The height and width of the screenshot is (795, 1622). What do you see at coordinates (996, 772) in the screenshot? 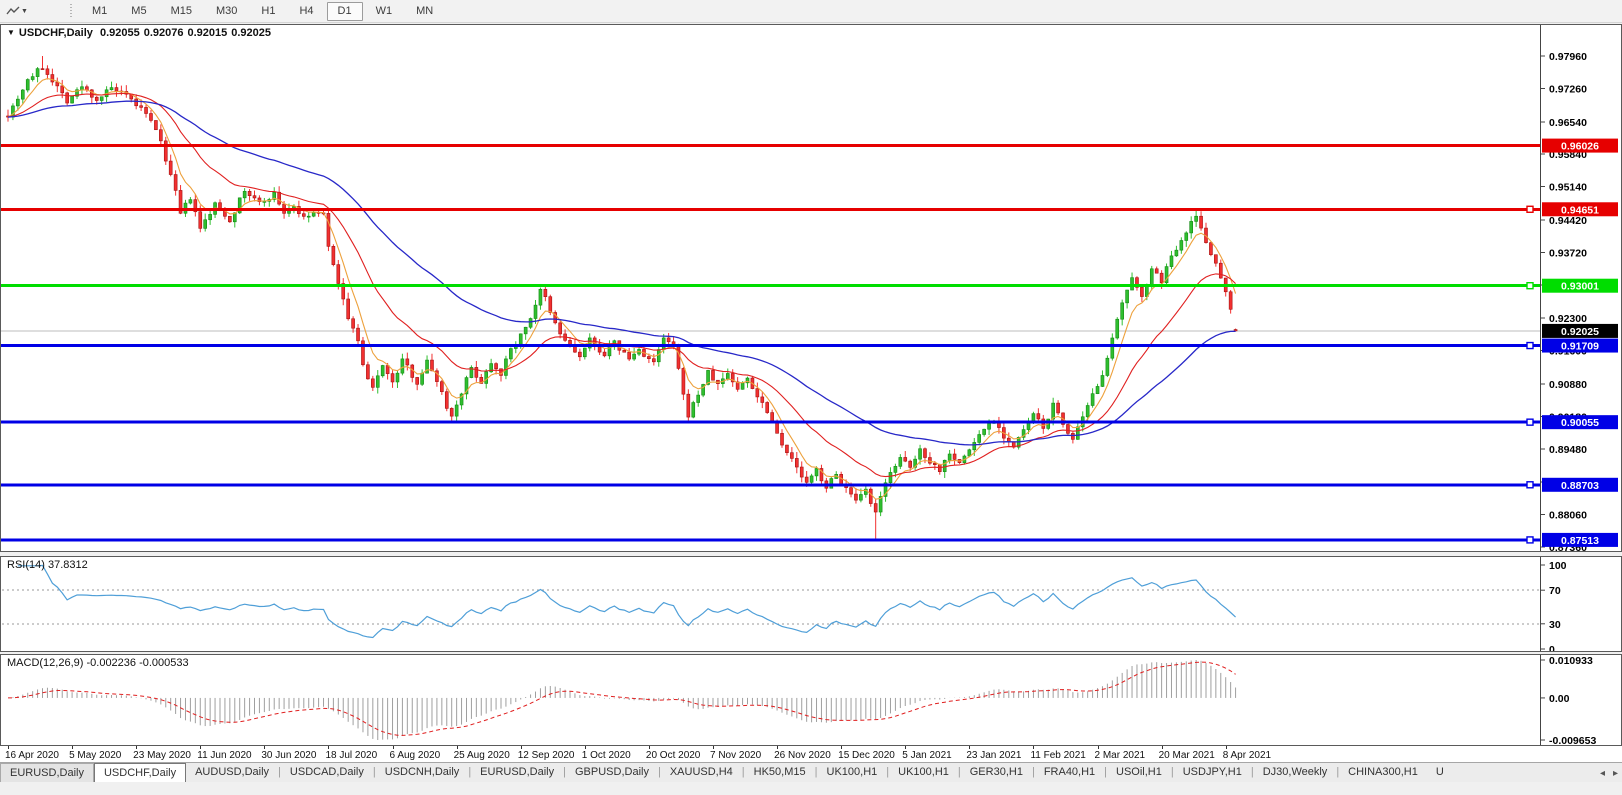
I see `chart-tab-ger30-h1: GER30,H1` at bounding box center [996, 772].